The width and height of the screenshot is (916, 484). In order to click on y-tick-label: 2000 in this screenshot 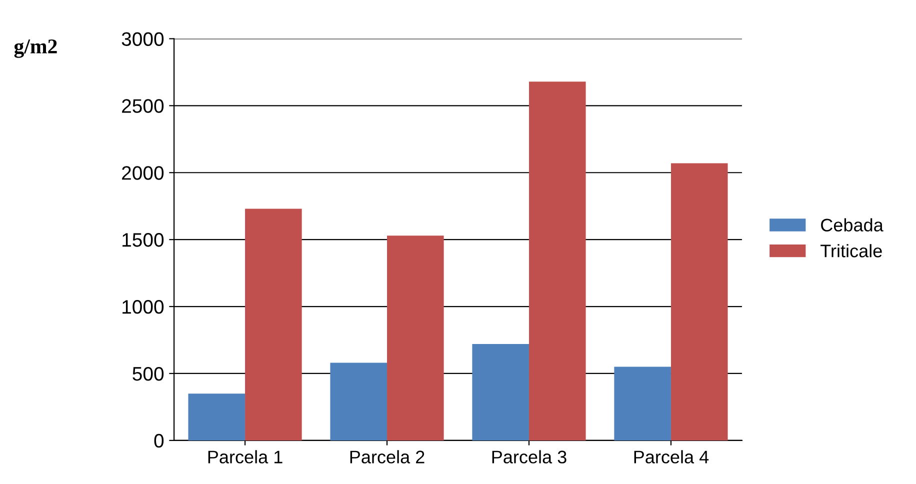, I will do `click(143, 173)`.